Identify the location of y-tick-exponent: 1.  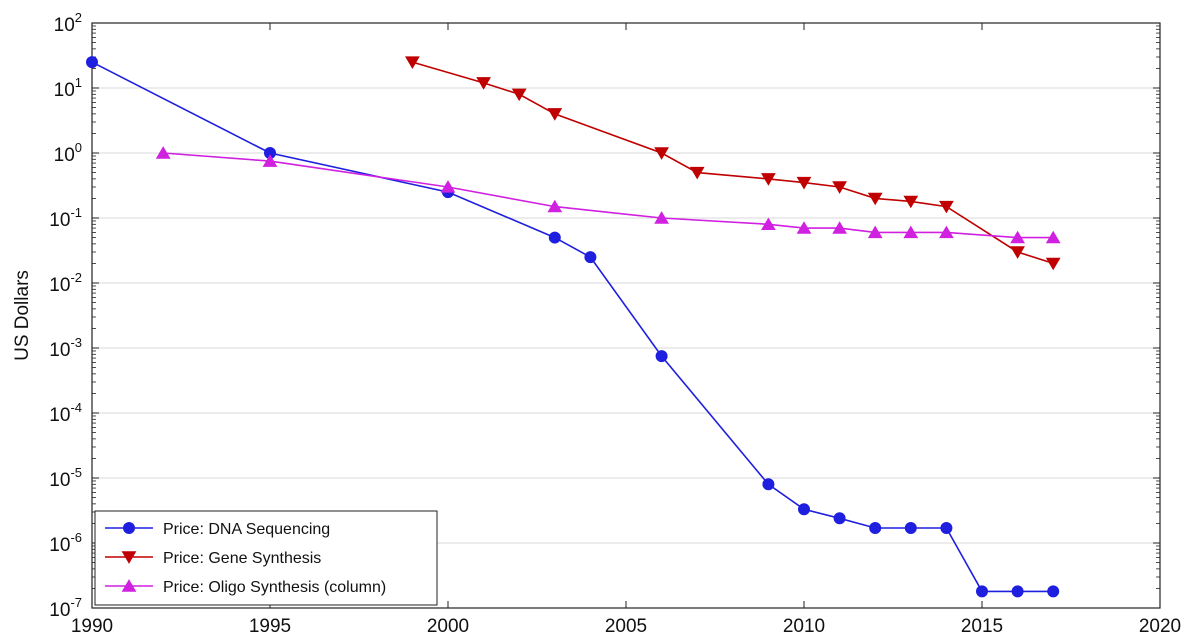
(78, 82).